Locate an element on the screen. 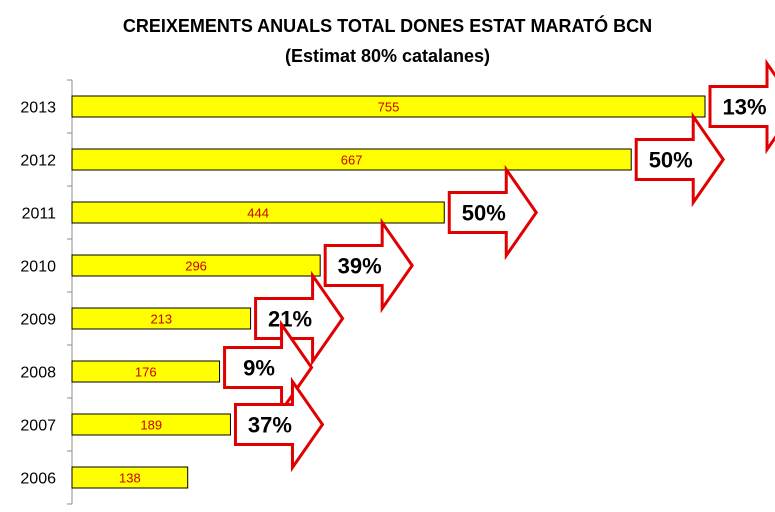 Image resolution: width=775 pixels, height=512 pixels. bar-2007 is located at coordinates (151, 424).